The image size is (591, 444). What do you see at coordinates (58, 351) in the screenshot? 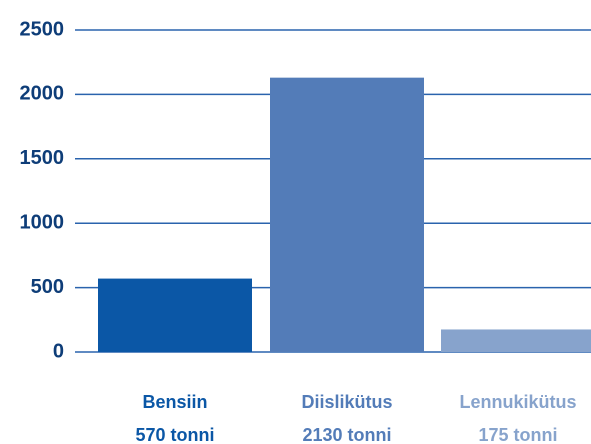
I see `y-tick-label: 0` at bounding box center [58, 351].